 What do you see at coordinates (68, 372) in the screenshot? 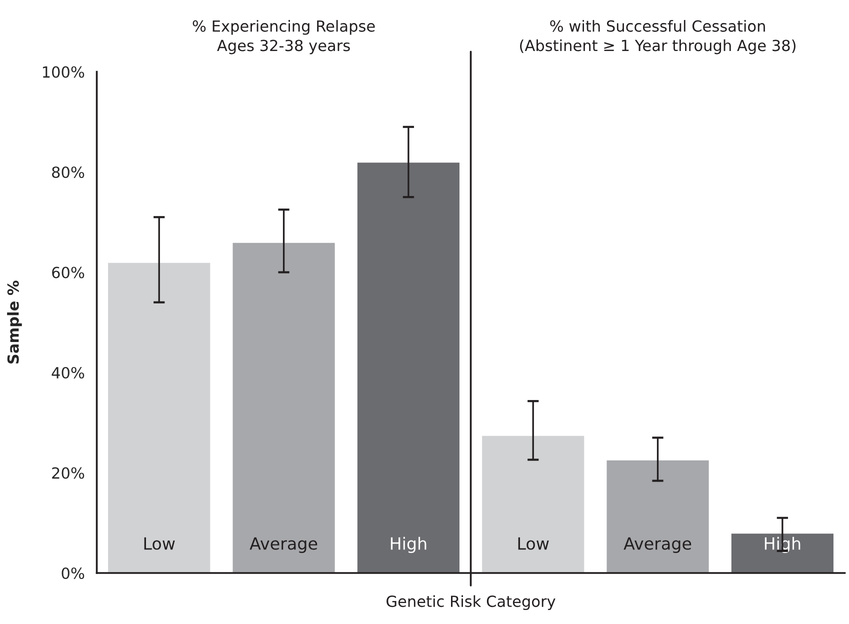
I see `y-tick-label: 40%` at bounding box center [68, 372].